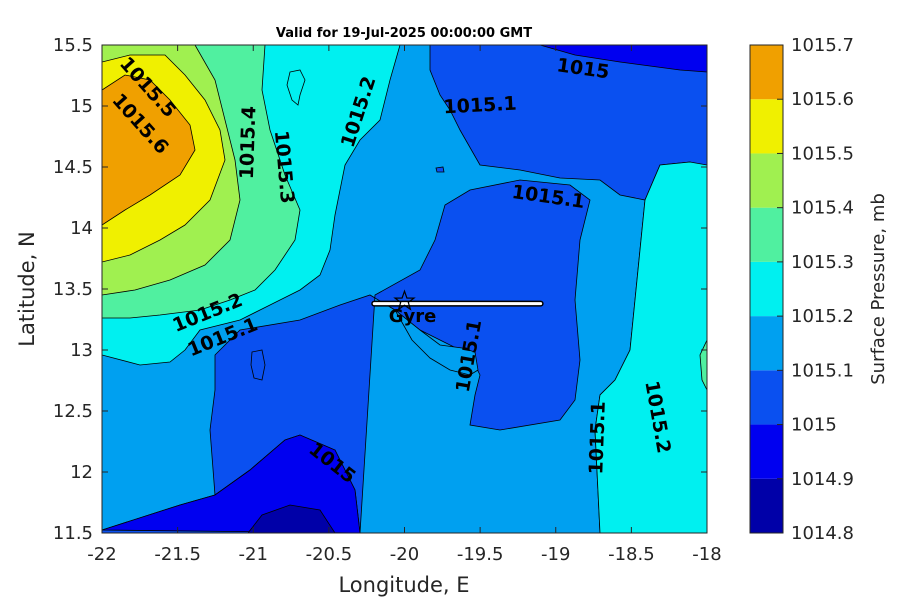 This screenshot has width=900, height=600. What do you see at coordinates (73, 167) in the screenshot?
I see `y-tick-label: 14.5` at bounding box center [73, 167].